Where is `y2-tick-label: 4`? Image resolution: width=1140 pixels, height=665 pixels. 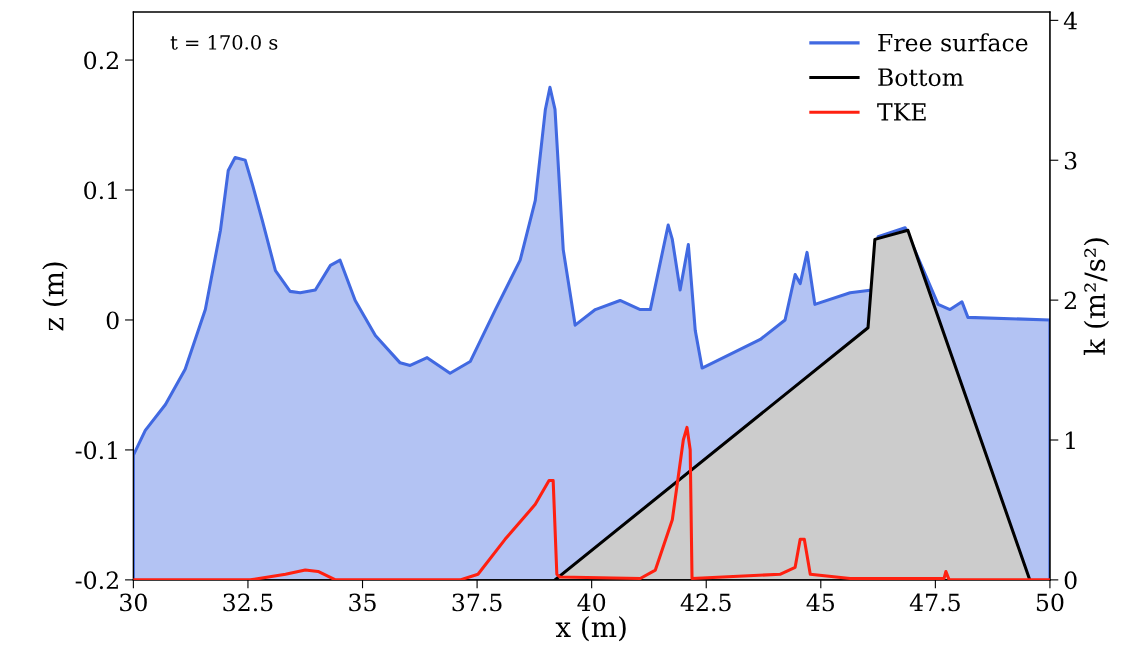
y2-tick-label: 4 is located at coordinates (1070, 20).